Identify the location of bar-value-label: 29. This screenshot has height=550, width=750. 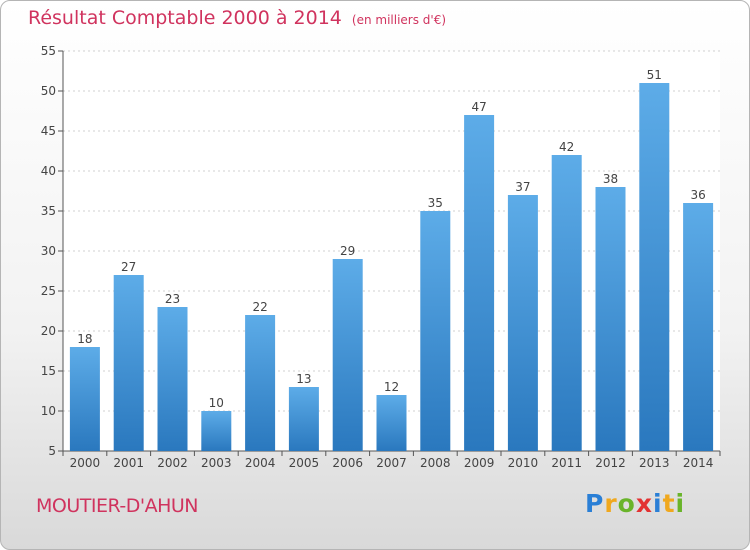
(347, 251).